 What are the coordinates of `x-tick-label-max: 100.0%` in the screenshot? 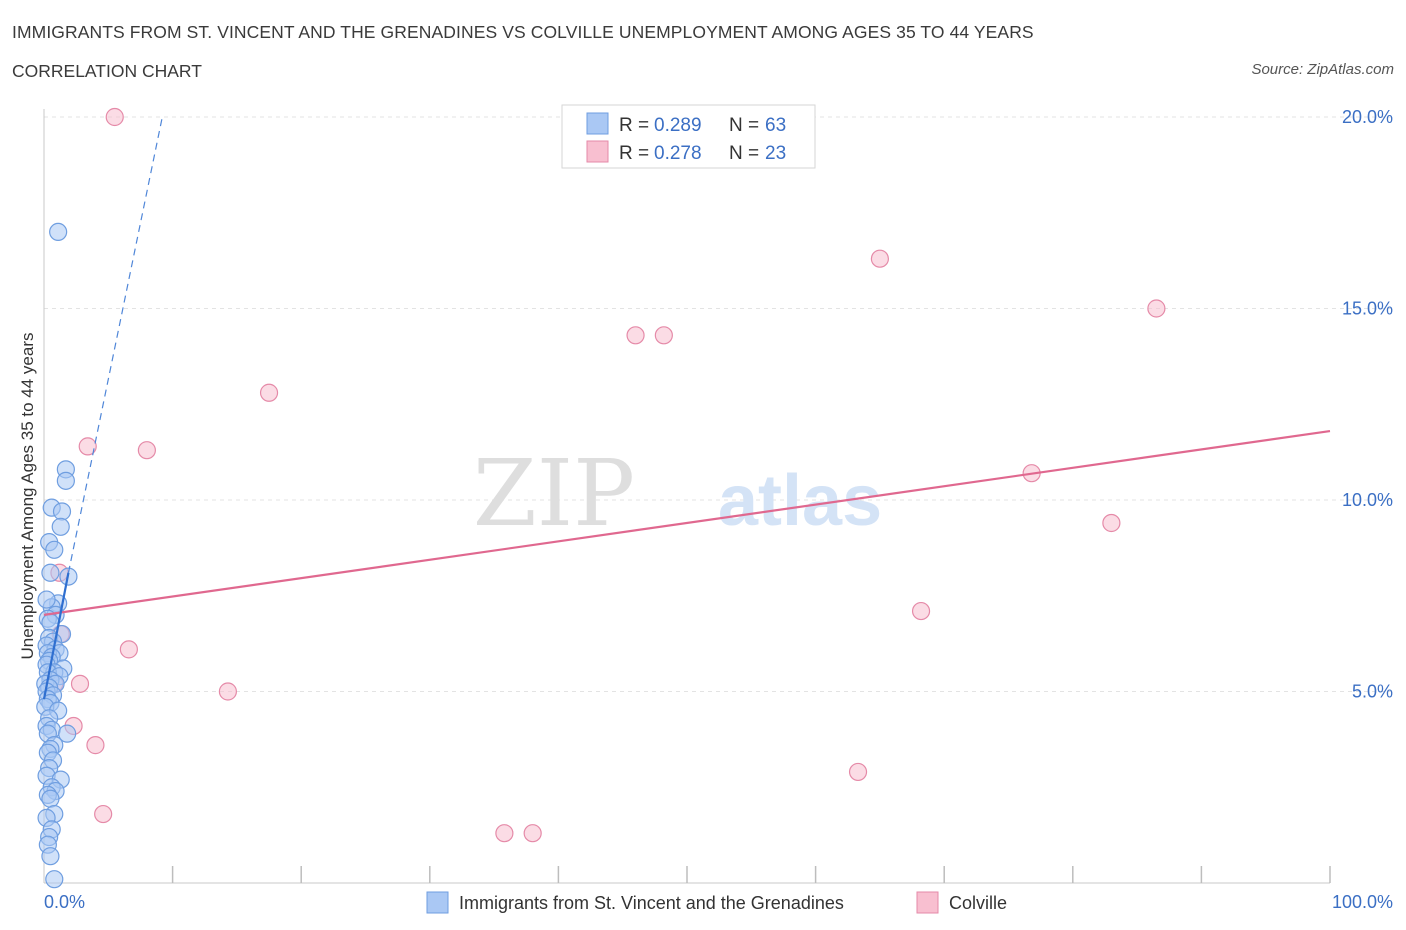 It's located at (1362, 902).